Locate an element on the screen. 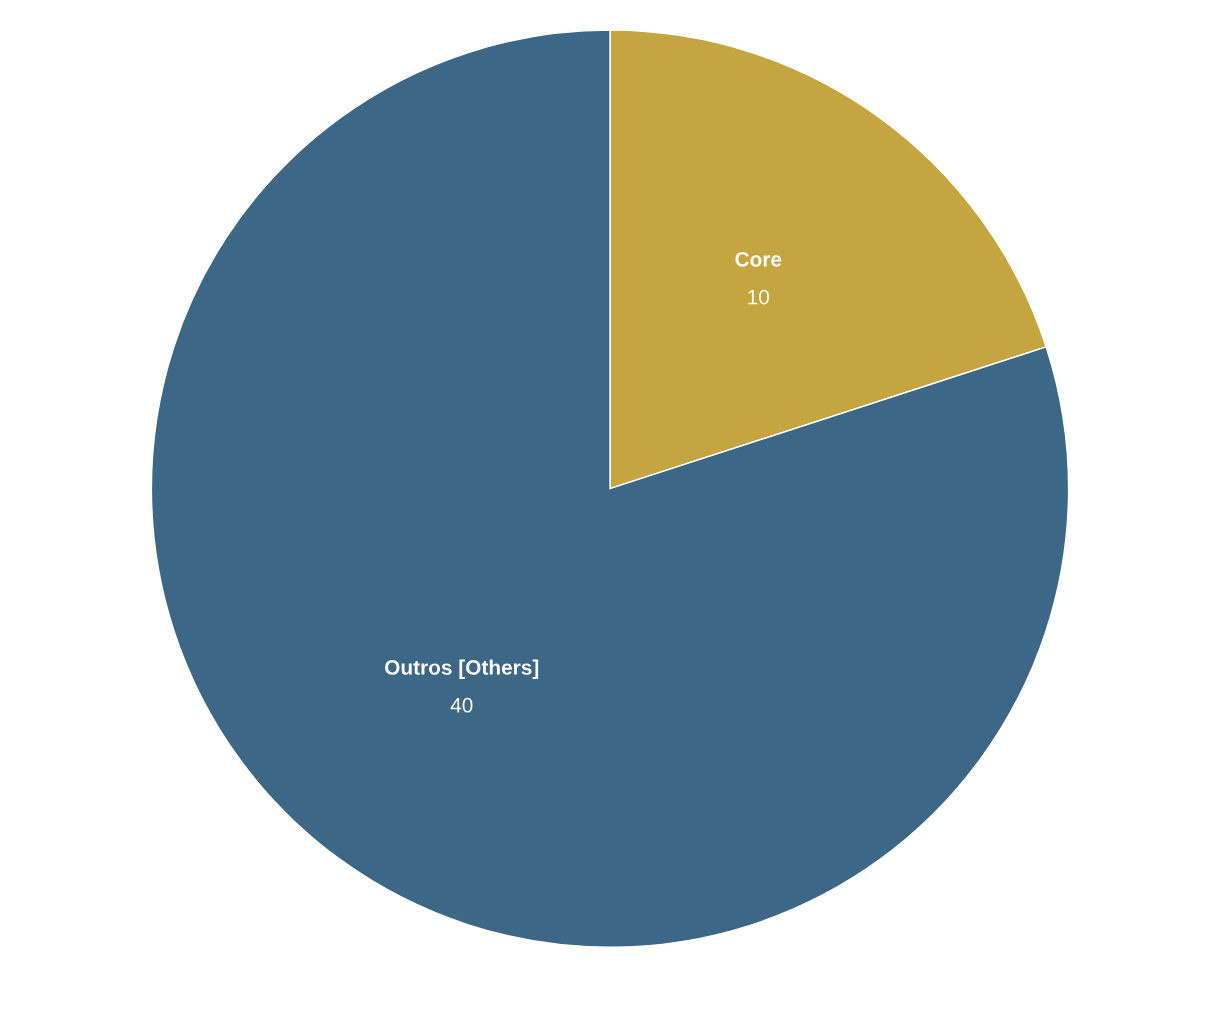  slice-label: Core is located at coordinates (758, 259).